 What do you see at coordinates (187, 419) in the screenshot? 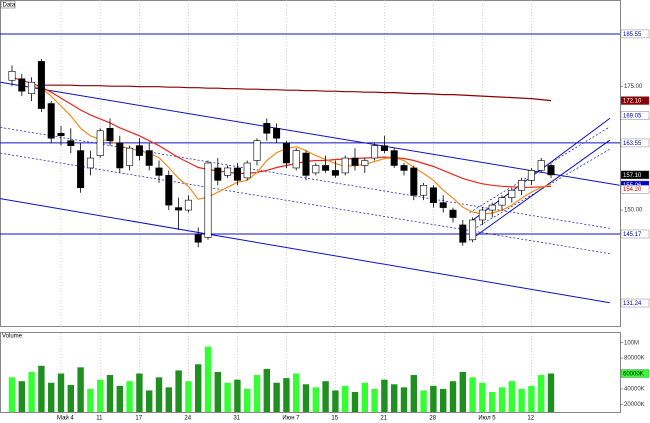
I see `x-tick-label: 24` at bounding box center [187, 419].